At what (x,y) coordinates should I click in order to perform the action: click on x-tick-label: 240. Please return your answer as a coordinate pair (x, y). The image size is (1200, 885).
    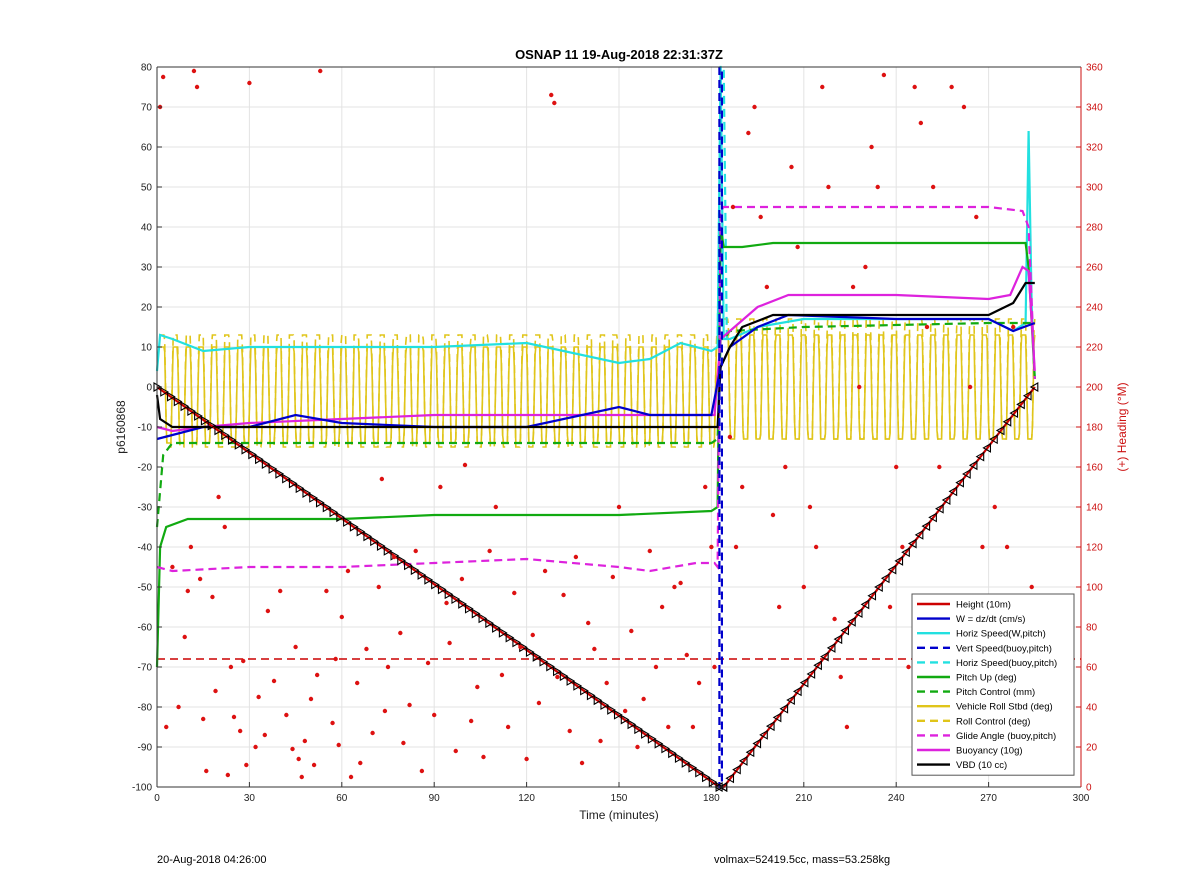
    Looking at the image, I should click on (896, 798).